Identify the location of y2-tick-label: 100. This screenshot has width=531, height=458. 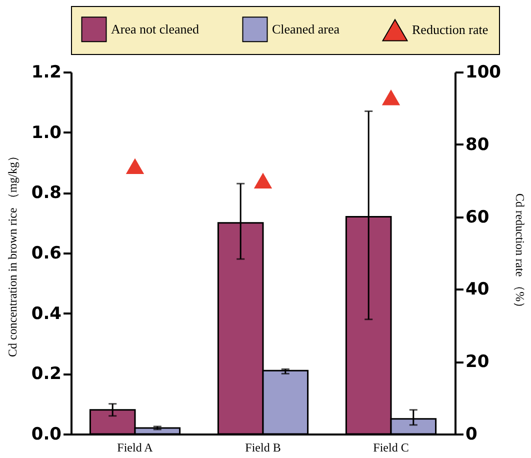
(484, 72).